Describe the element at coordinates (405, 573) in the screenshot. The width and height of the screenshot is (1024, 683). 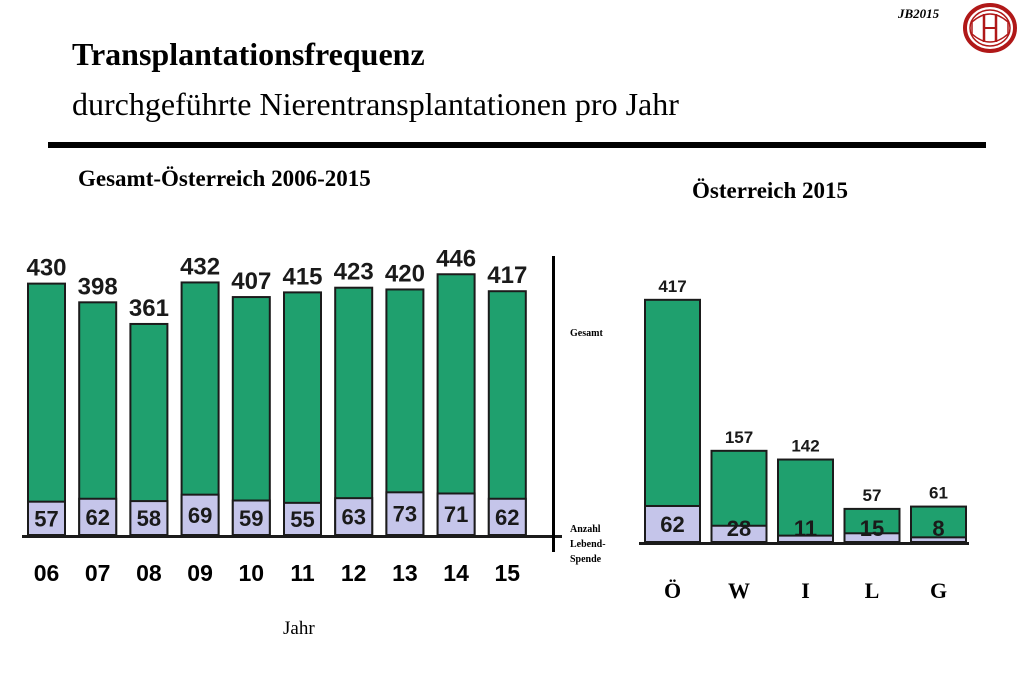
I see `x-tick-label: 13` at that location.